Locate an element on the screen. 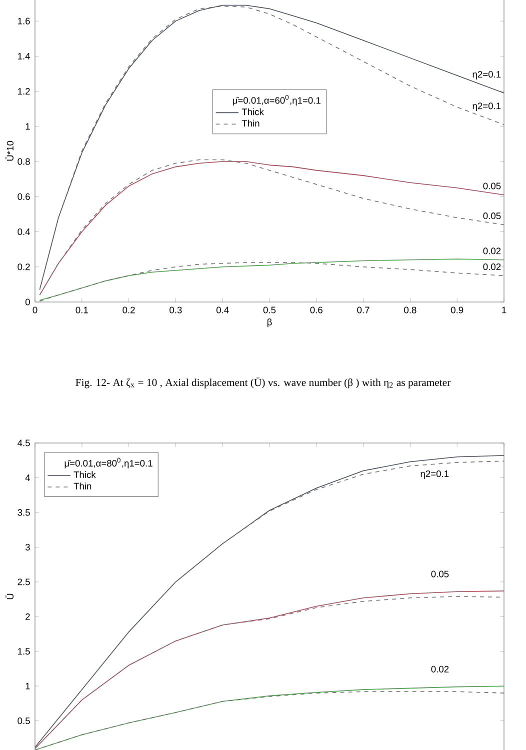  x-tick-label: 0.6 is located at coordinates (316, 310).